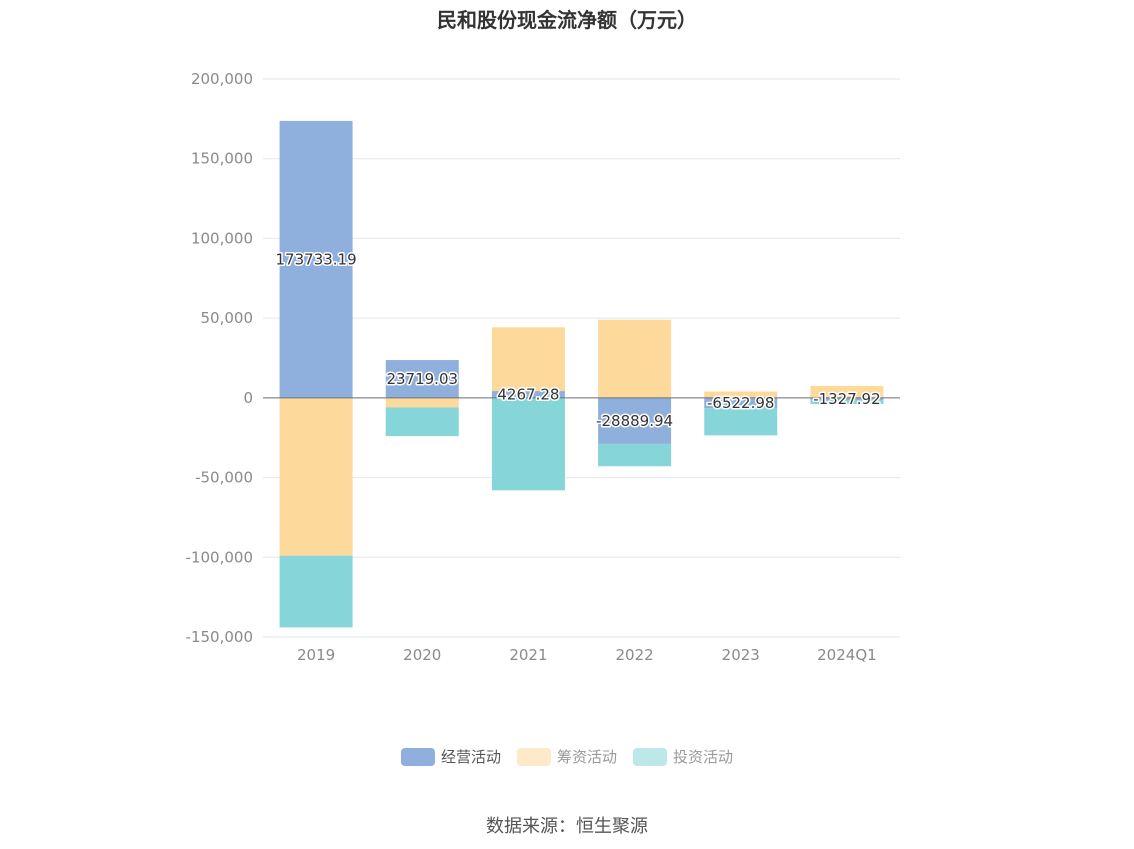  I want to click on data-label: -6522.98, so click(740, 403).